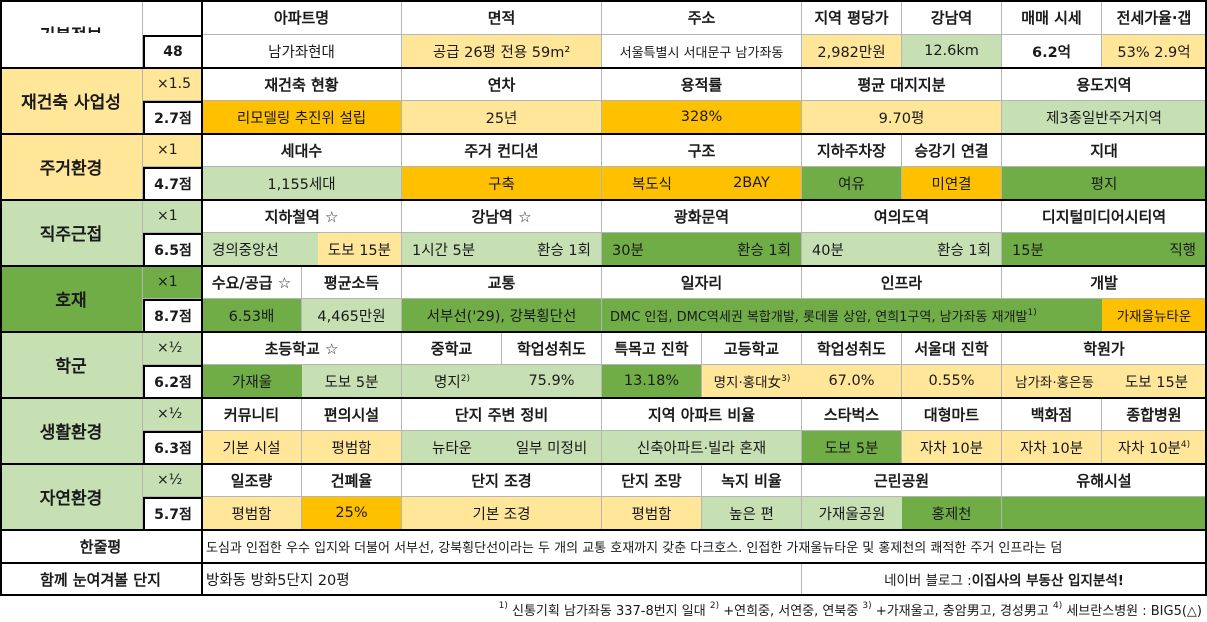  Describe the element at coordinates (71, 233) in the screenshot. I see `category-commute: 직주근접` at that location.